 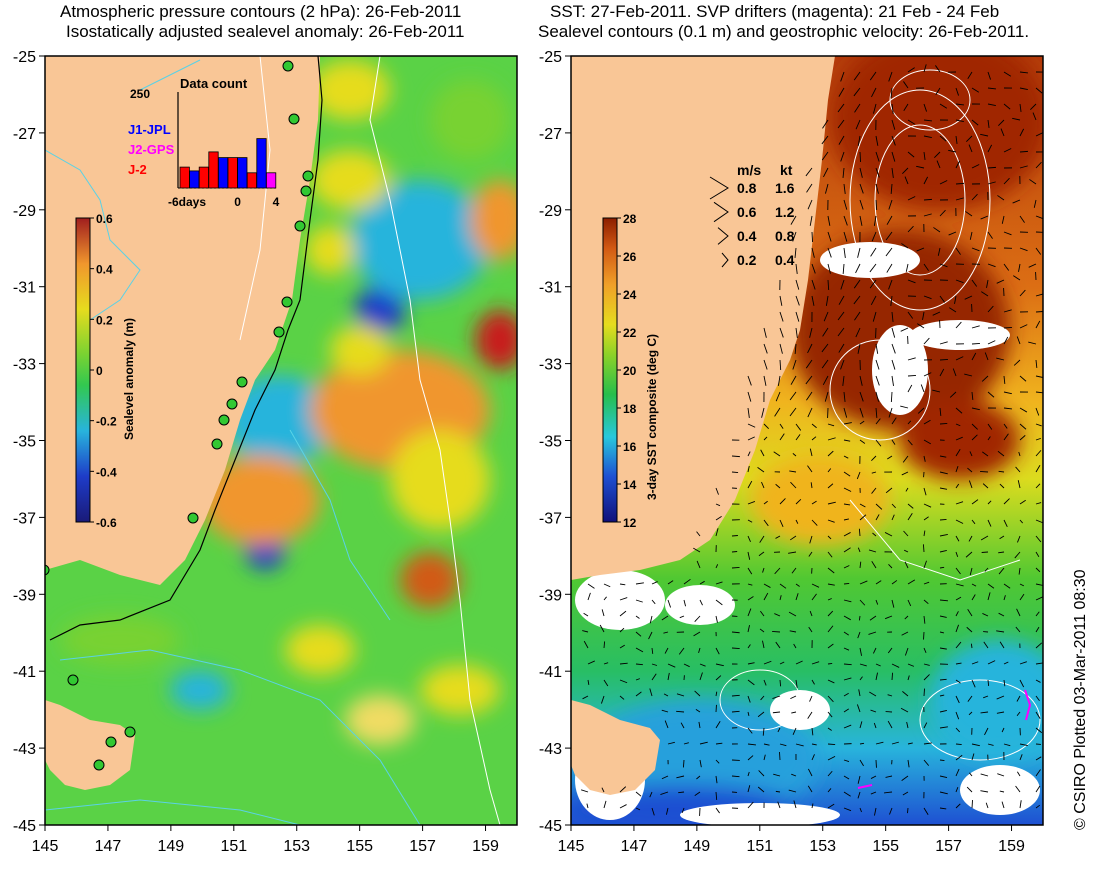 I want to click on data-count-legend-entry: J-2, so click(x=137, y=169).